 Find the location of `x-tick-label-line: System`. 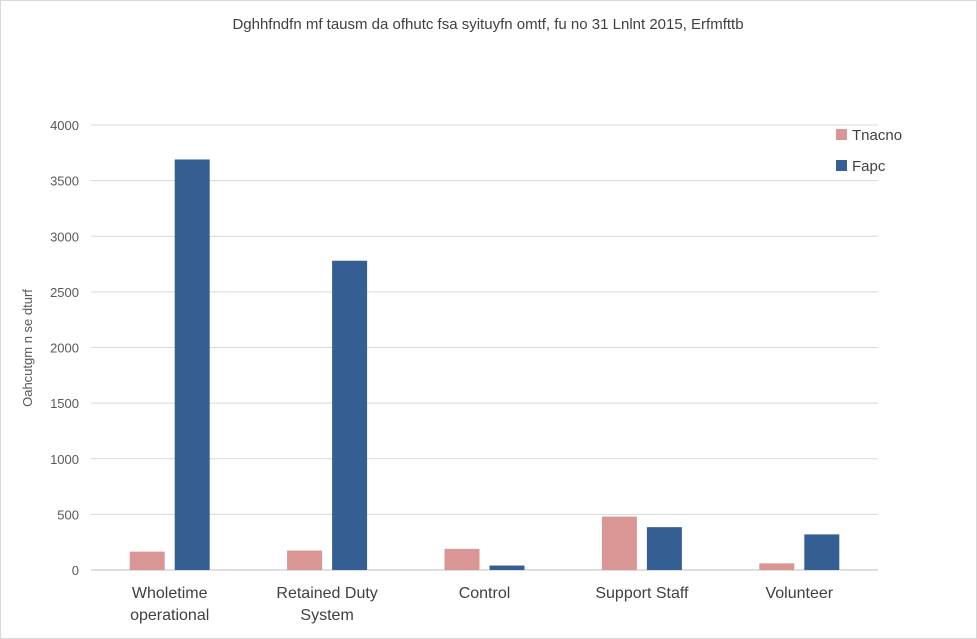

x-tick-label-line: System is located at coordinates (326, 615).